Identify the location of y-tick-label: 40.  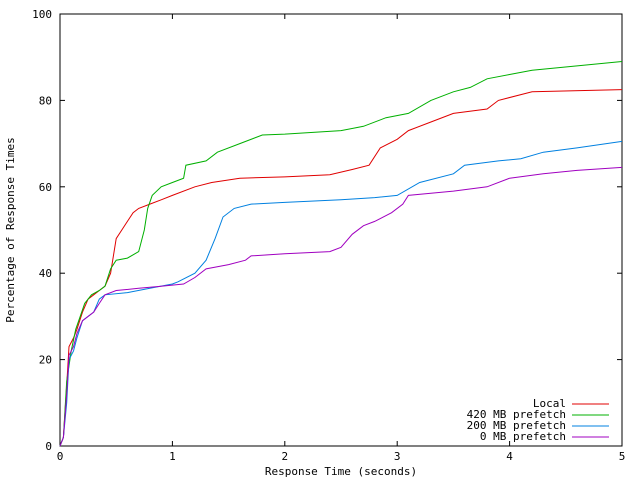
(45, 273).